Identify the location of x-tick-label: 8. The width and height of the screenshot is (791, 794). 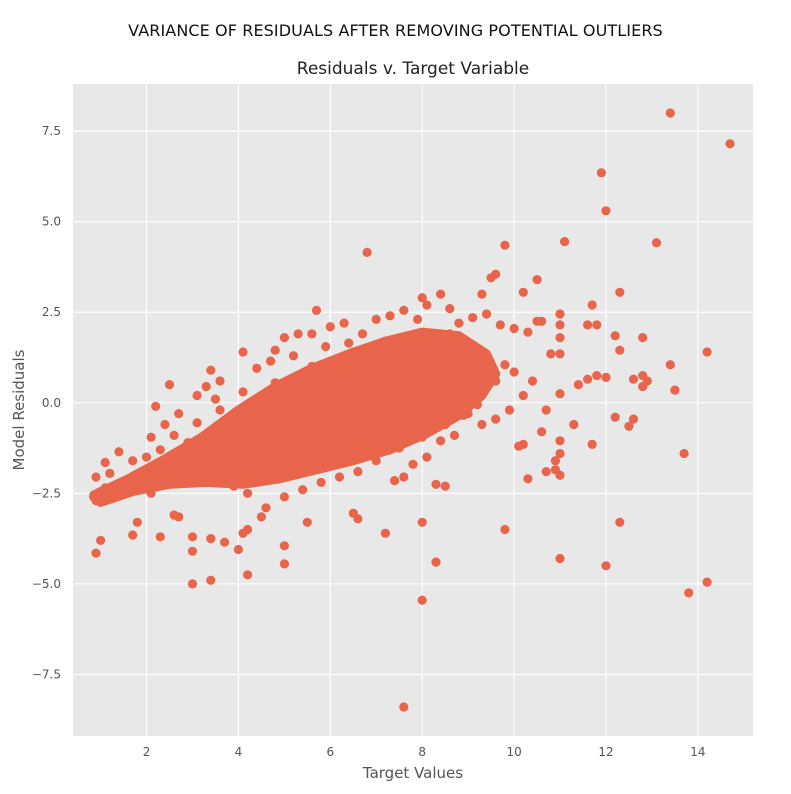
(422, 752).